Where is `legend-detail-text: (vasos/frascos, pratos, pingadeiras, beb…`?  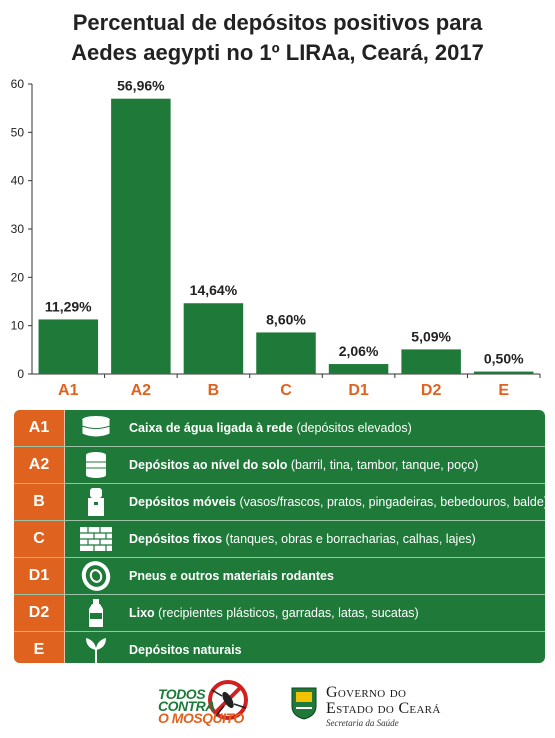 legend-detail-text: (vasos/frascos, pratos, pingadeiras, beb… is located at coordinates (390, 501).